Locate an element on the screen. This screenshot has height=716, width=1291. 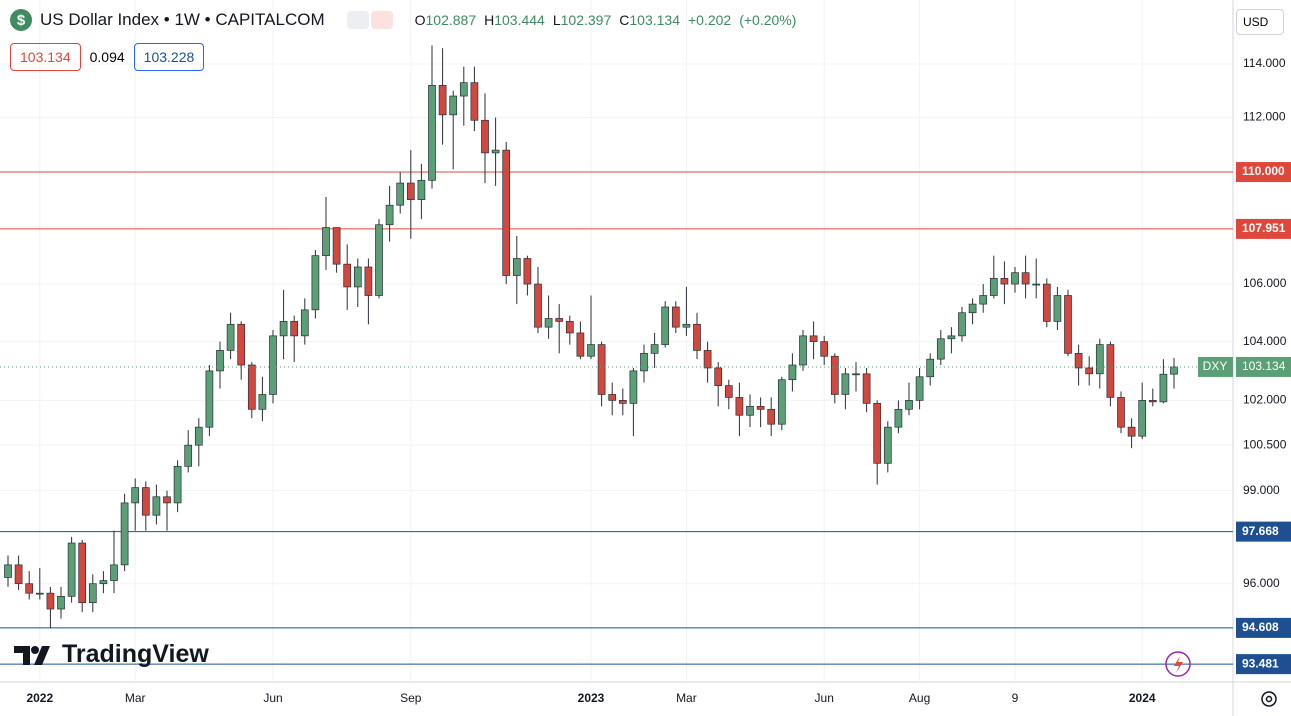
symbol-title: US Dollar Index • 1W • CAPITALCOM is located at coordinates (182, 19).